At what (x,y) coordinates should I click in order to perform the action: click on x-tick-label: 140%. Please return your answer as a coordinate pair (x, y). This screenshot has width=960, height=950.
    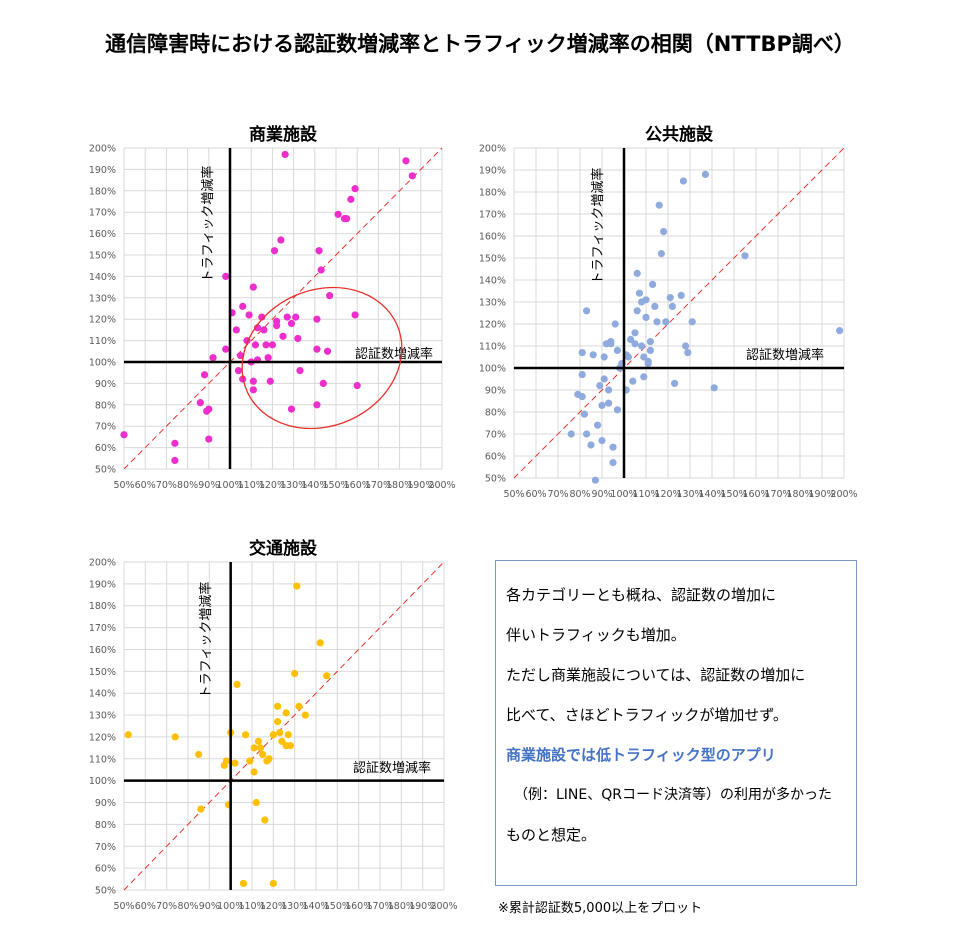
    Looking at the image, I should click on (711, 494).